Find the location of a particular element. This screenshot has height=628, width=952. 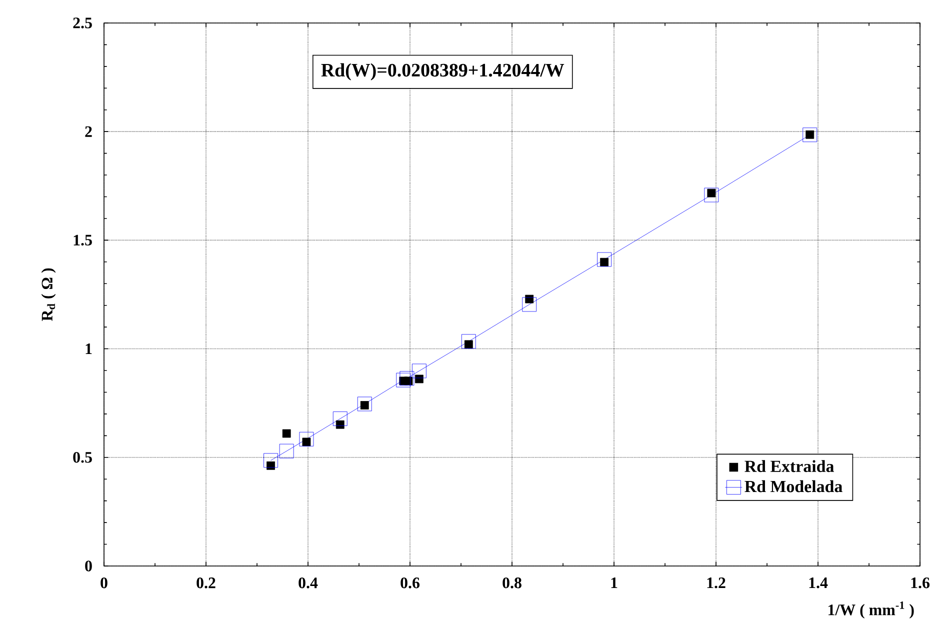

legend-label: Rd Extraida is located at coordinates (789, 466).